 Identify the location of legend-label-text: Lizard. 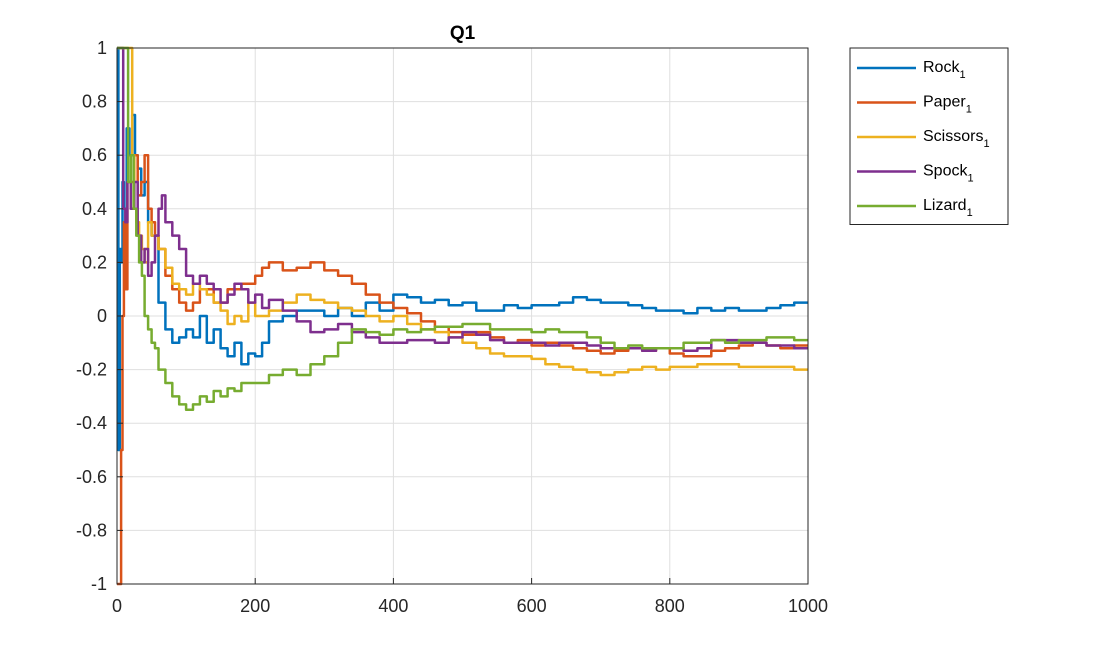
(945, 205).